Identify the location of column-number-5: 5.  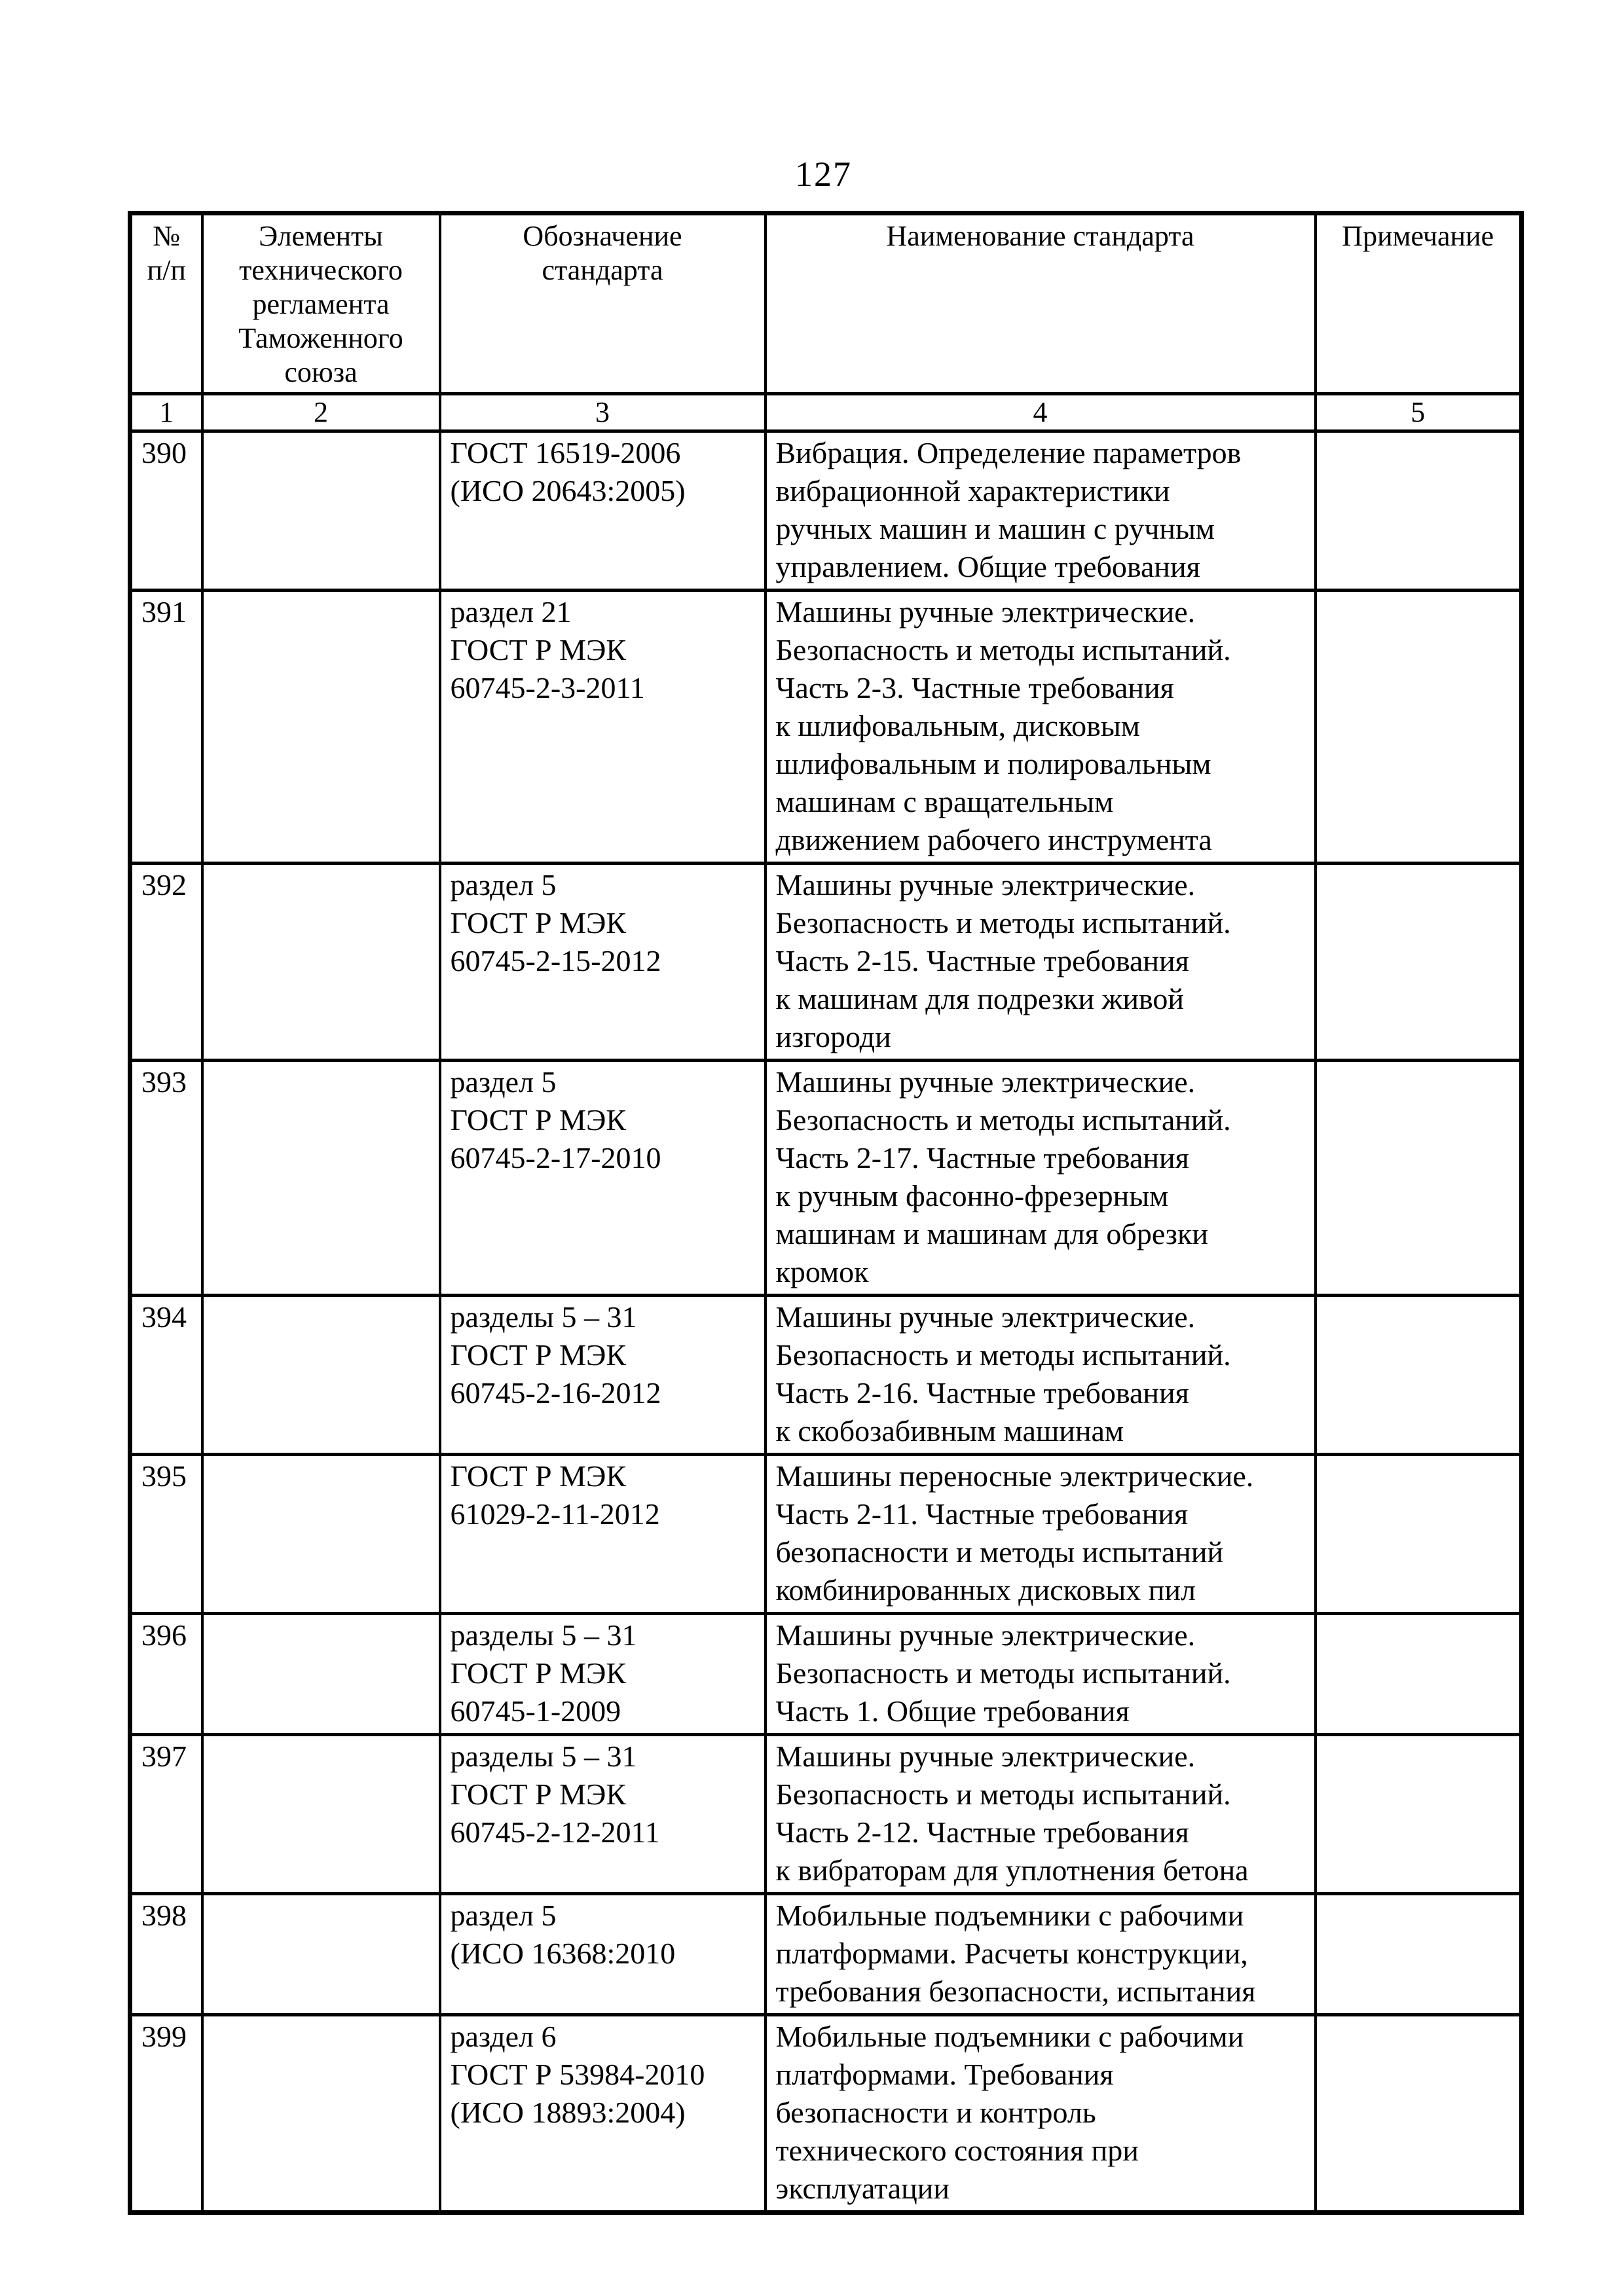
(1418, 412).